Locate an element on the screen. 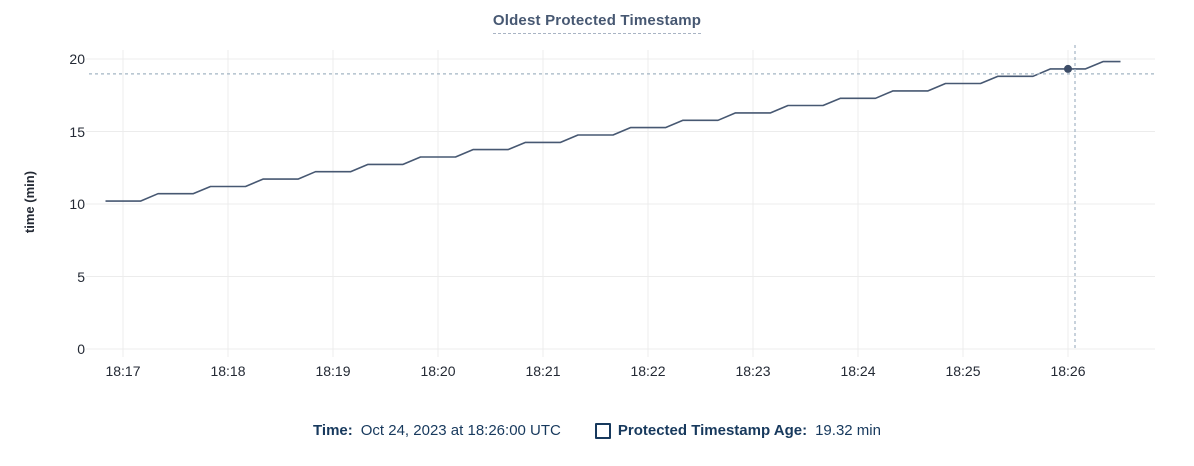 The height and width of the screenshot is (466, 1194). x-tick-label: 18:18 is located at coordinates (228, 371).